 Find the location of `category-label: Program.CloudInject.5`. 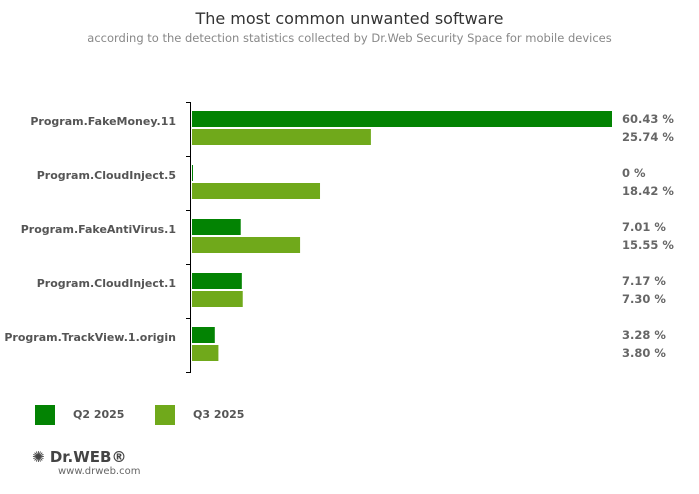

category-label: Program.CloudInject.5 is located at coordinates (106, 175).